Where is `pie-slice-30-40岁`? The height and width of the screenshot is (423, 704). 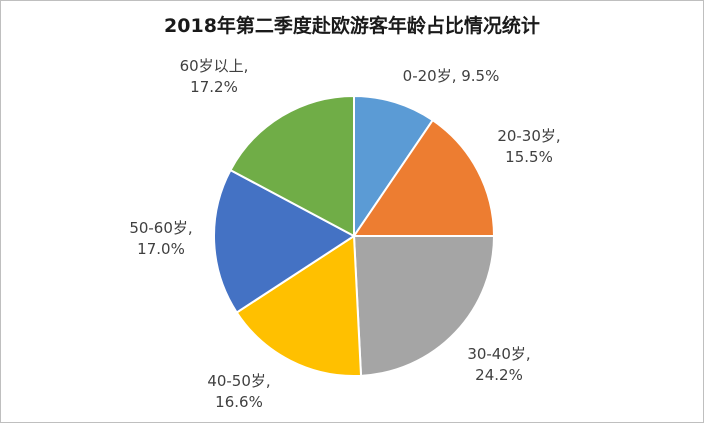 pie-slice-30-40岁 is located at coordinates (424, 306).